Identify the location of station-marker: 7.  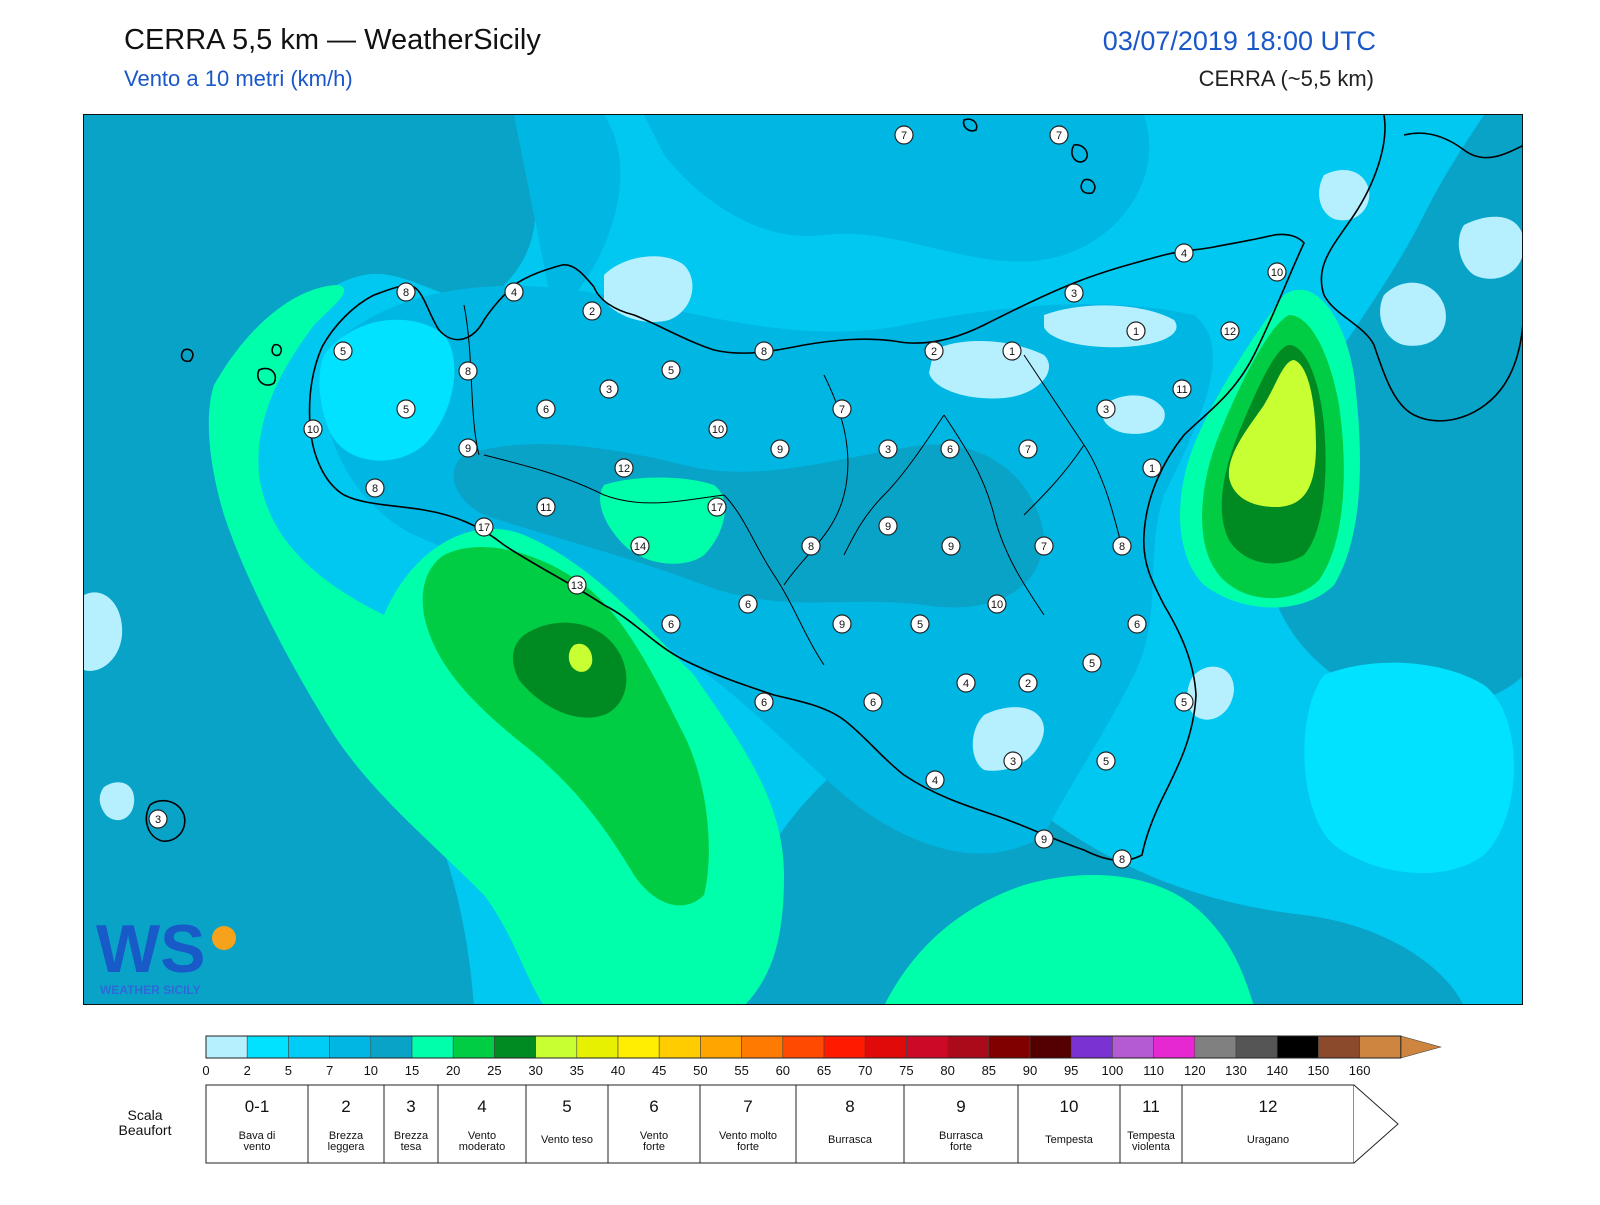
(1059, 135).